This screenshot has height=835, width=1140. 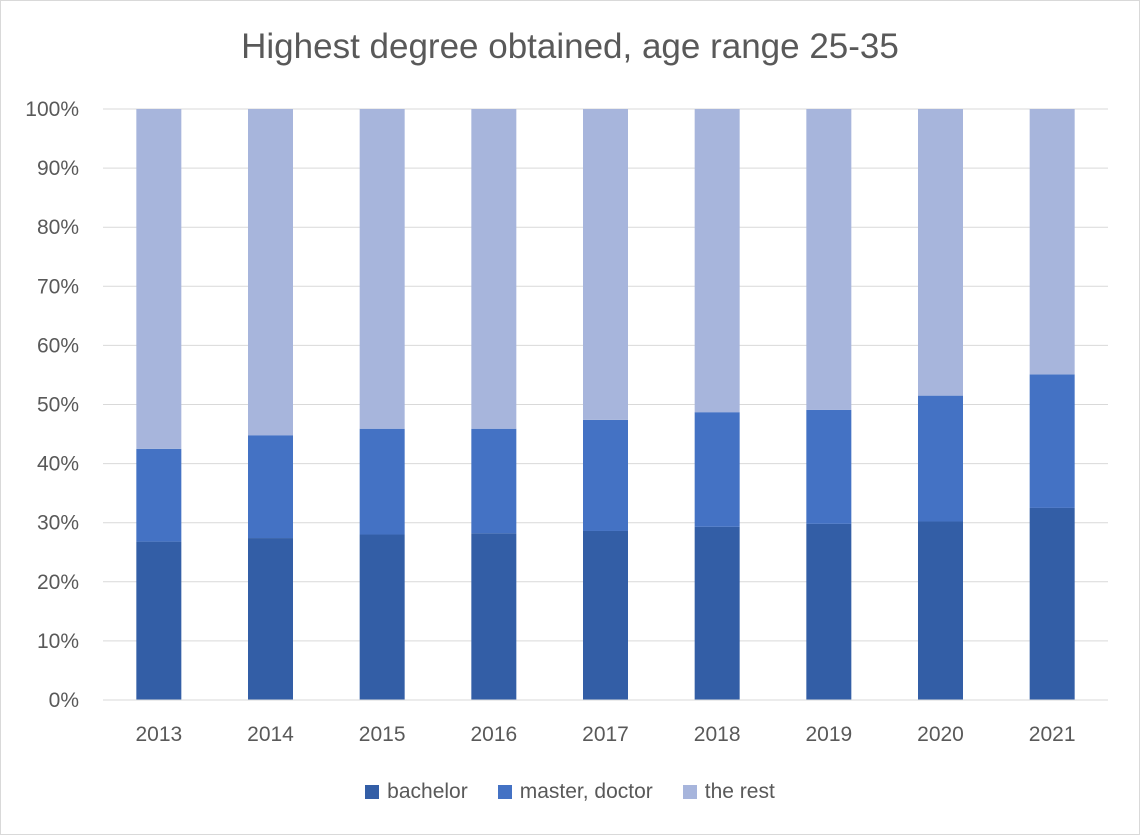 What do you see at coordinates (58, 286) in the screenshot?
I see `y-tick-label: 70%` at bounding box center [58, 286].